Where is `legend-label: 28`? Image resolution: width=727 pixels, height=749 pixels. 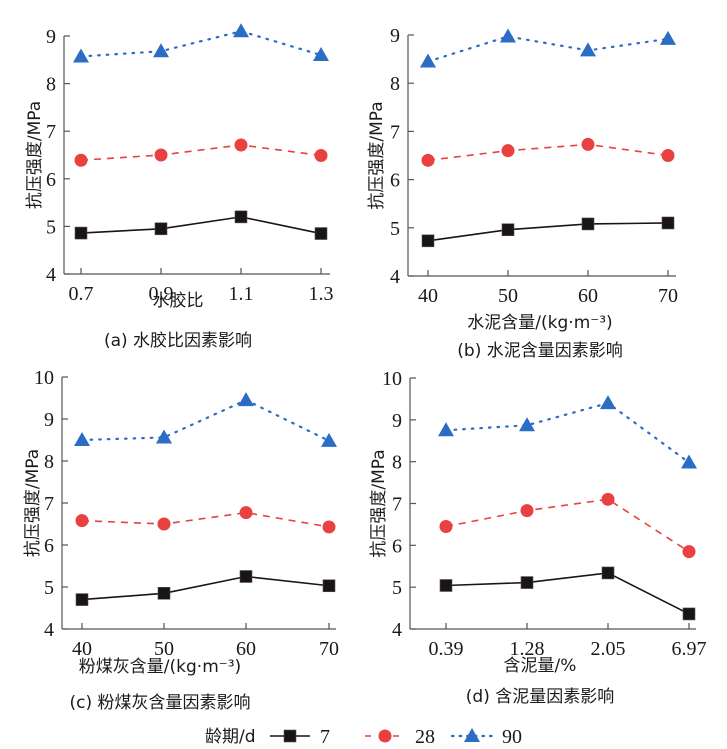
legend-label: 28 is located at coordinates (425, 737).